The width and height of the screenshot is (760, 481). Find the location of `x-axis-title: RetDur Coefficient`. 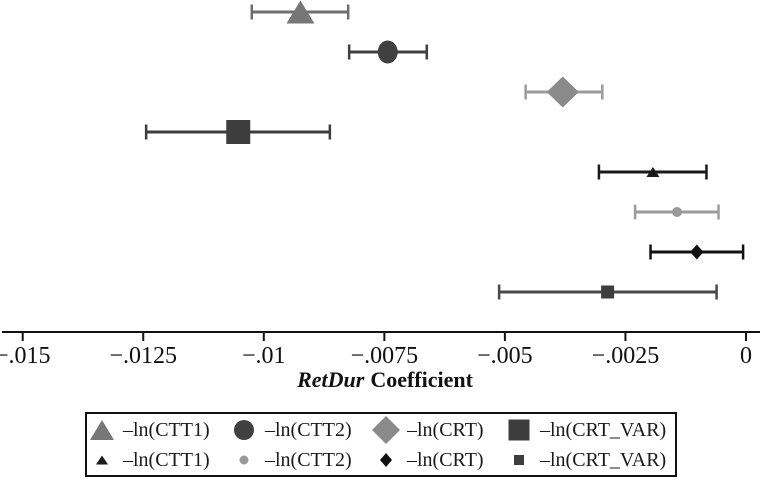

x-axis-title: RetDur Coefficient is located at coordinates (385, 380).